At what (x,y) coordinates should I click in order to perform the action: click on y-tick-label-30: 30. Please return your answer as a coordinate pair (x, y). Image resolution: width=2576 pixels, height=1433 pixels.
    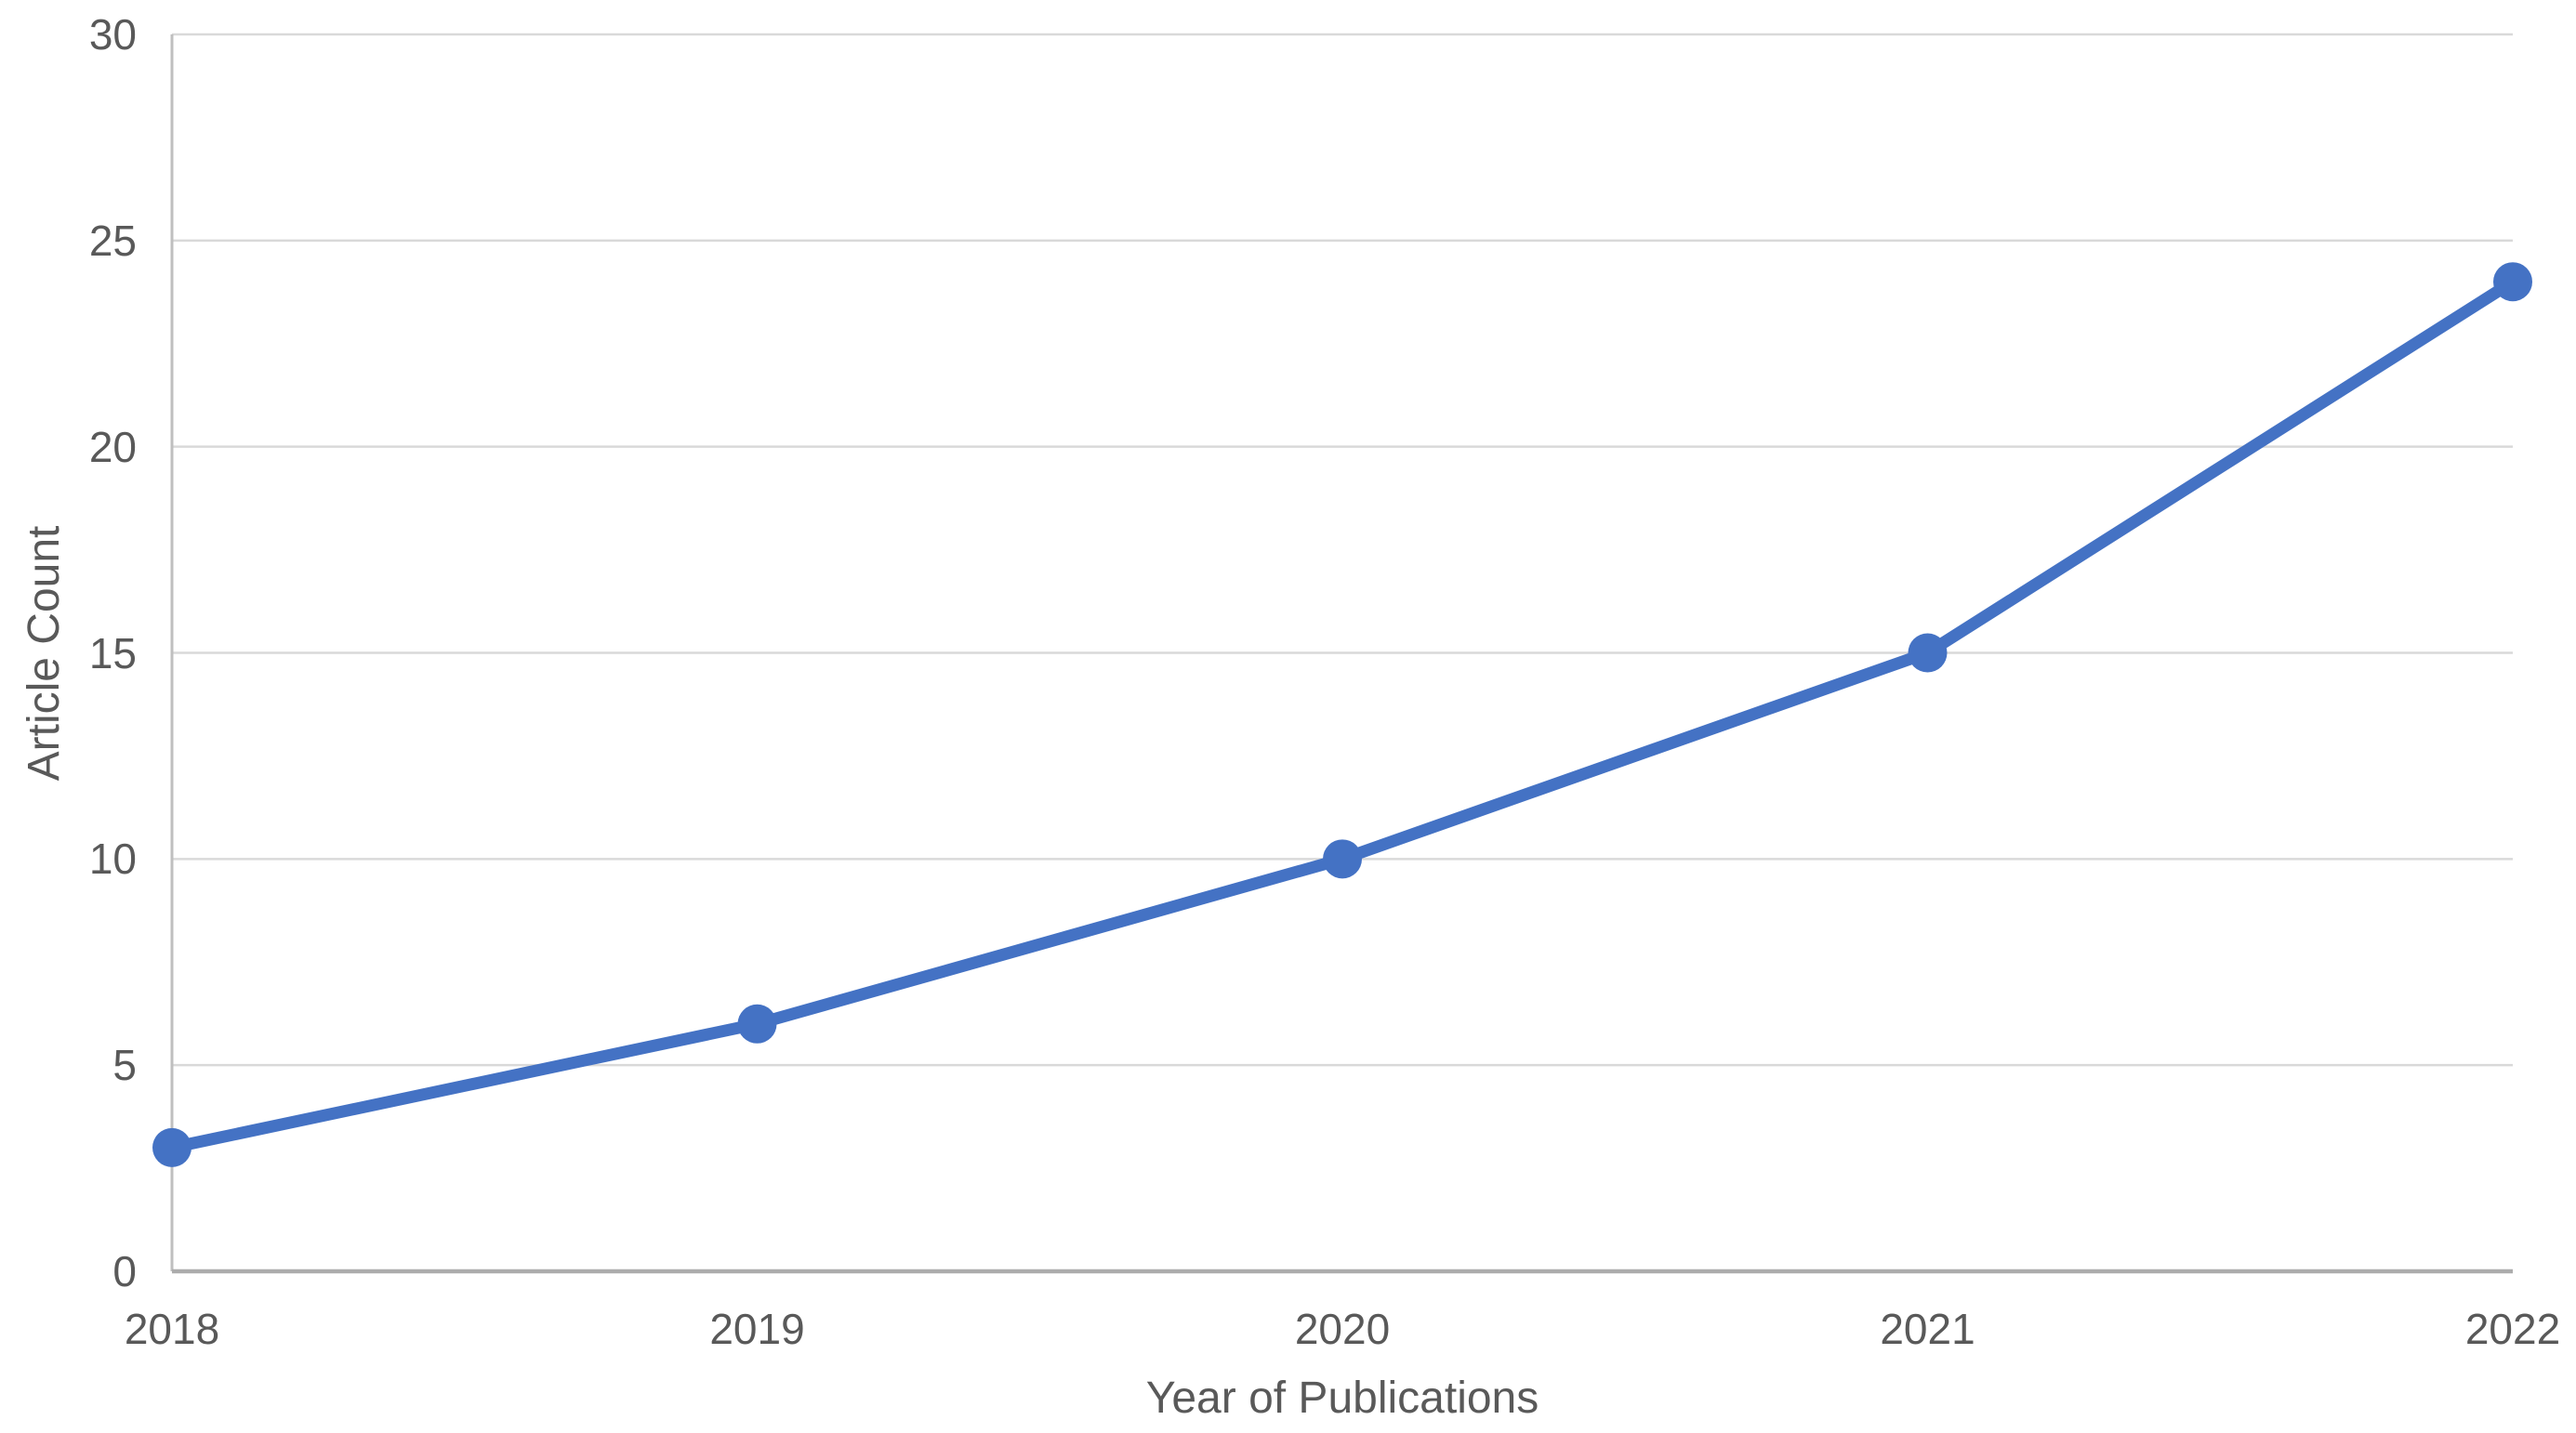
    Looking at the image, I should click on (112, 35).